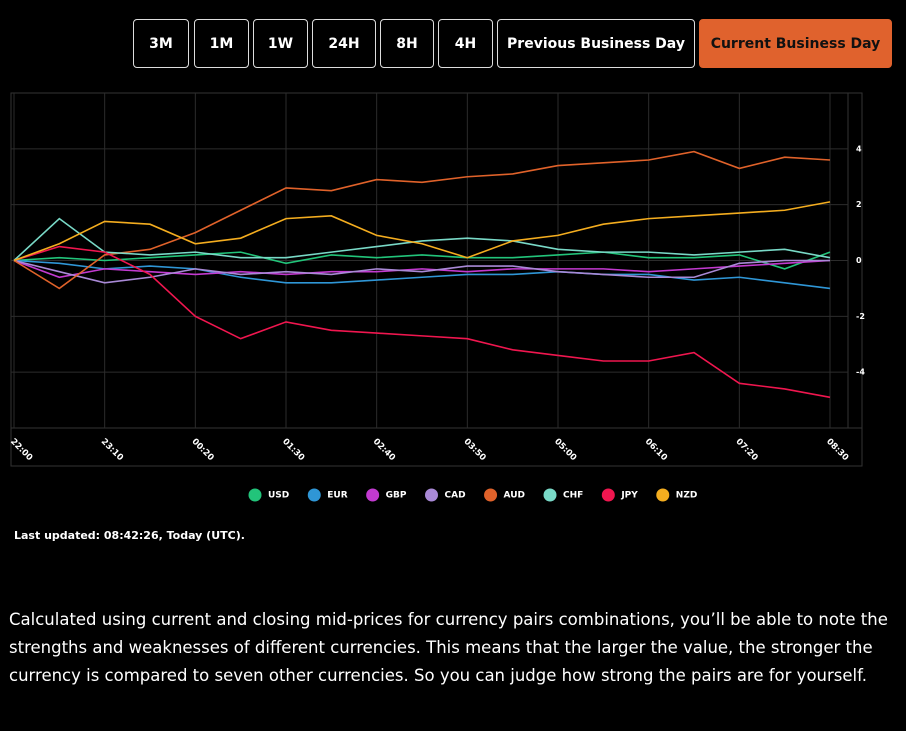  I want to click on legend-label: JPY, so click(629, 496).